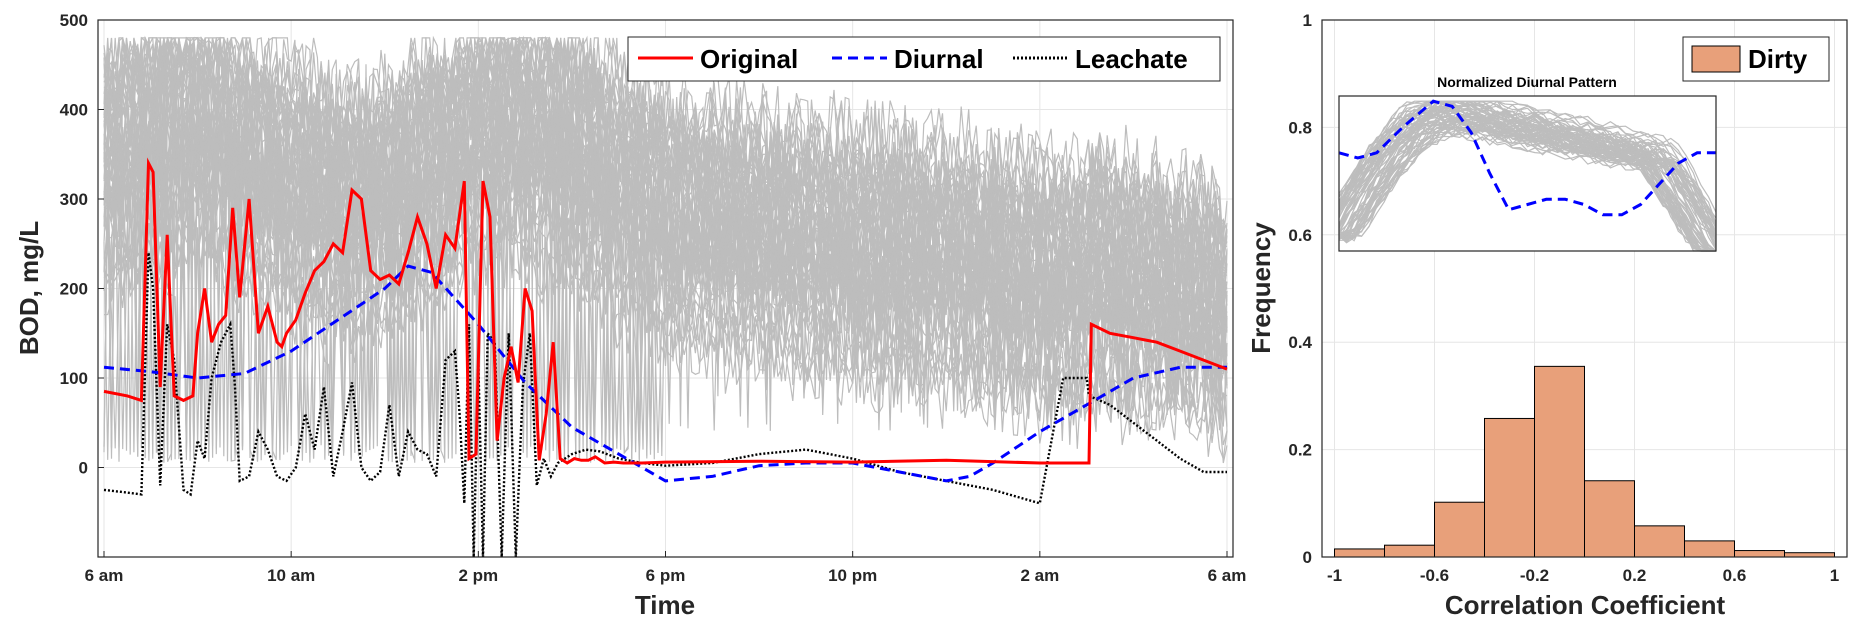 The width and height of the screenshot is (1875, 625). What do you see at coordinates (1300, 342) in the screenshot?
I see `right-y-tick-label: 0.4` at bounding box center [1300, 342].